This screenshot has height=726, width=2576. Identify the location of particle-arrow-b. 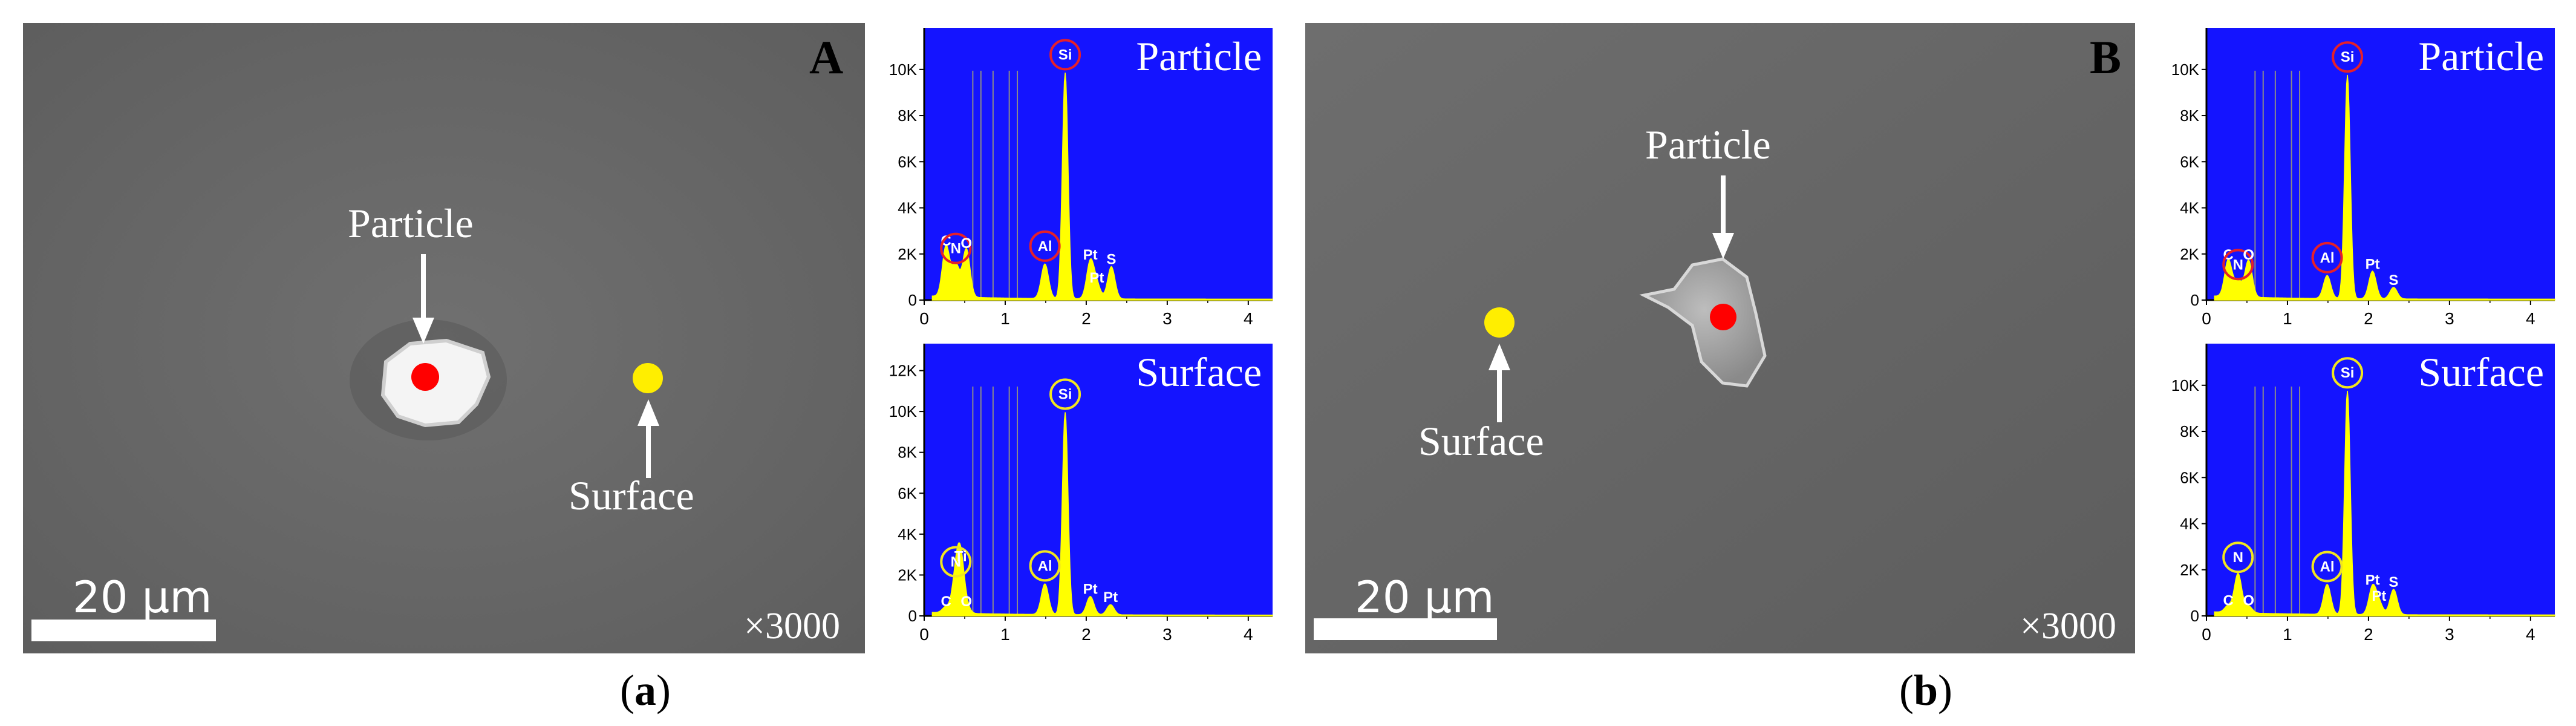
(1723, 217).